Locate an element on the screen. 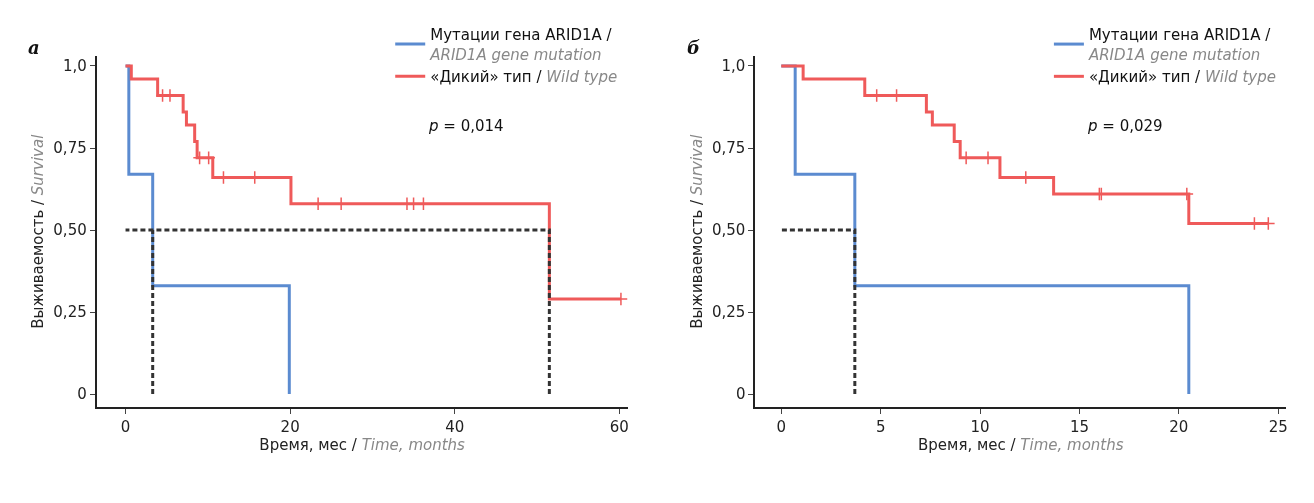 This screenshot has width=1314, height=503. x-tick-label: 15 is located at coordinates (1079, 427).